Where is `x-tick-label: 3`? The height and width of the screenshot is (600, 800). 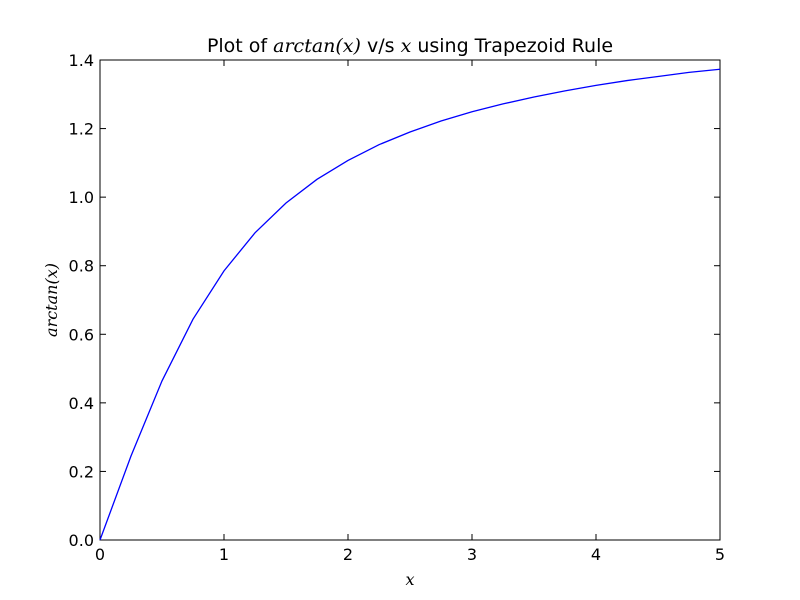 x-tick-label: 3 is located at coordinates (472, 554).